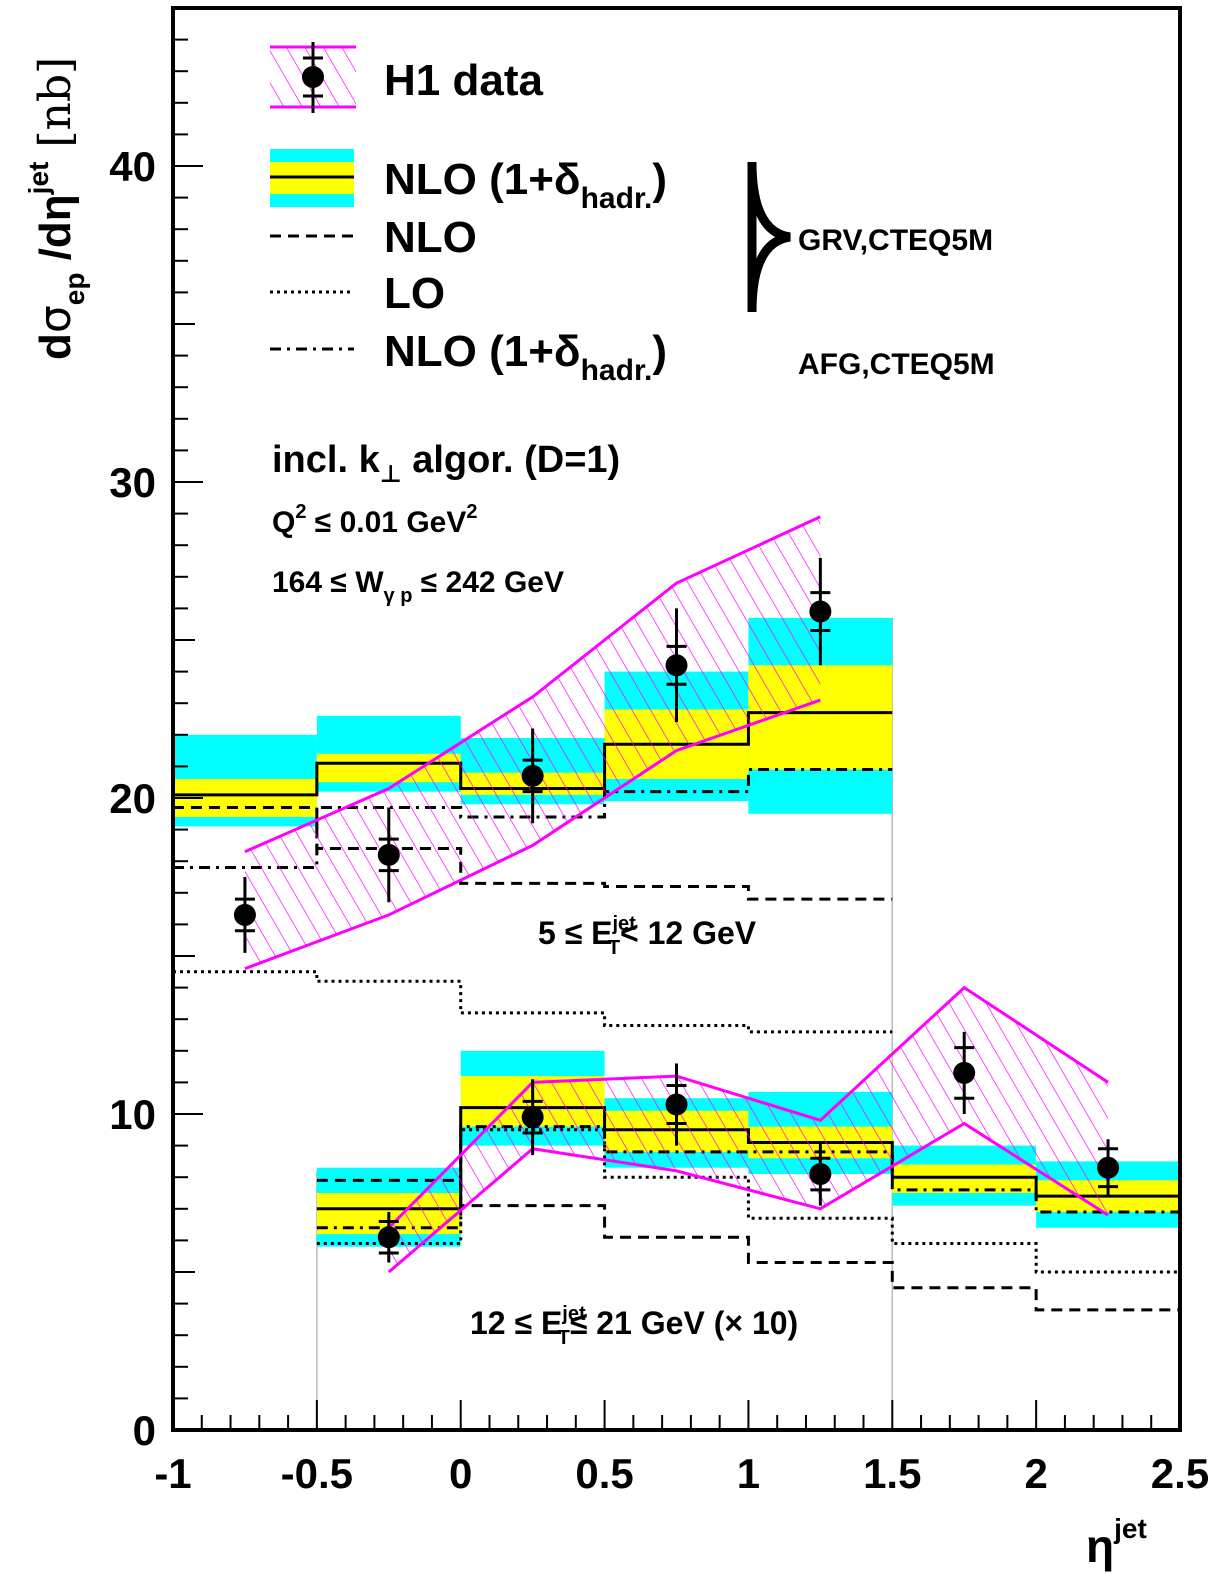 The width and height of the screenshot is (1228, 1574). Describe the element at coordinates (647, 936) in the screenshot. I see `annotation-low-et: 5 ≤ Ejet T< 12 GeV` at that location.